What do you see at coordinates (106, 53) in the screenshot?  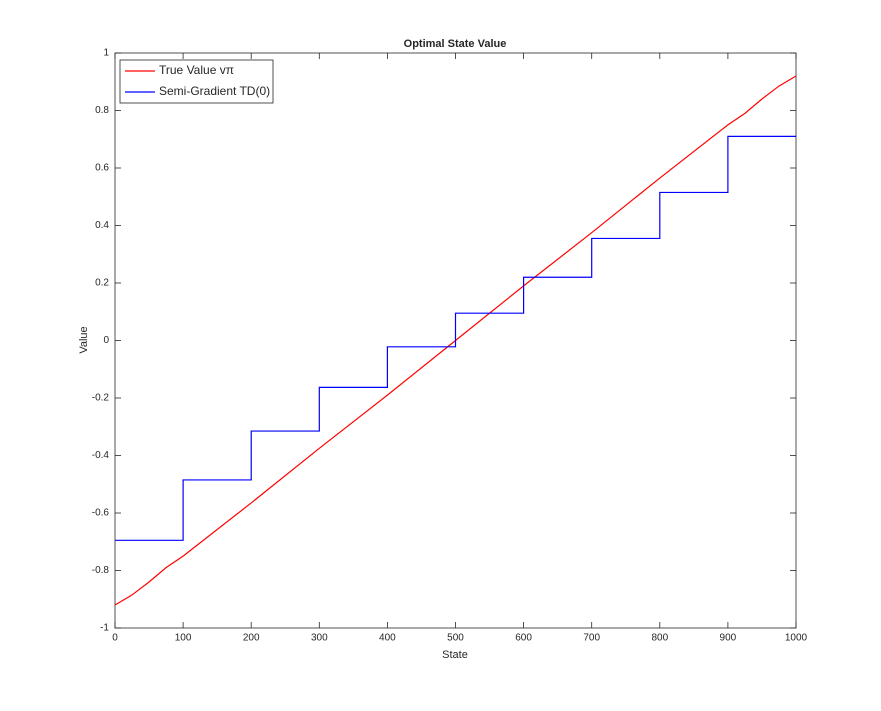 I see `y-tick-label: 1` at bounding box center [106, 53].